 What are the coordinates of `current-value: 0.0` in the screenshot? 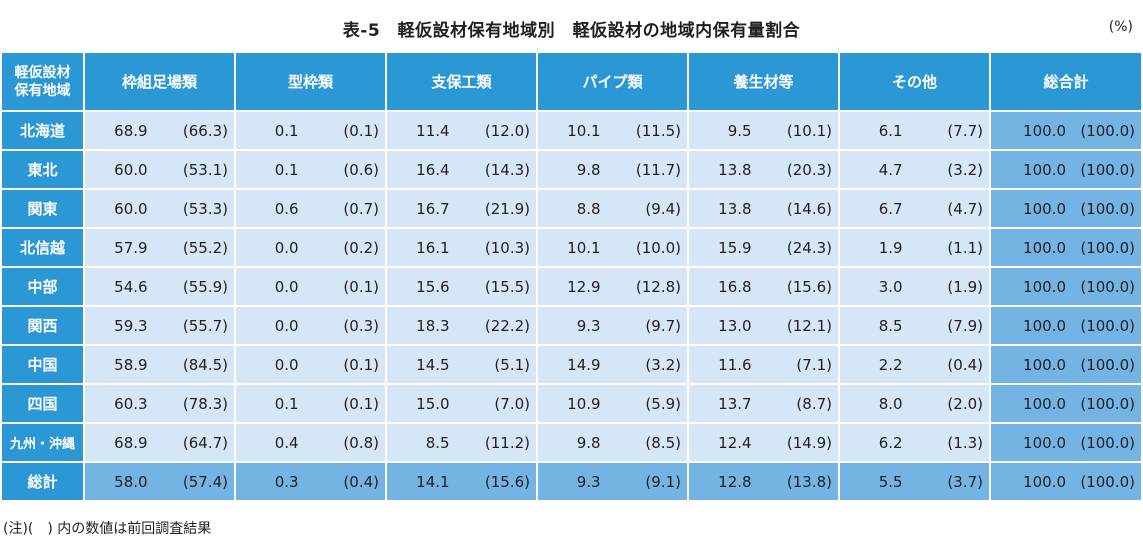 It's located at (286, 364).